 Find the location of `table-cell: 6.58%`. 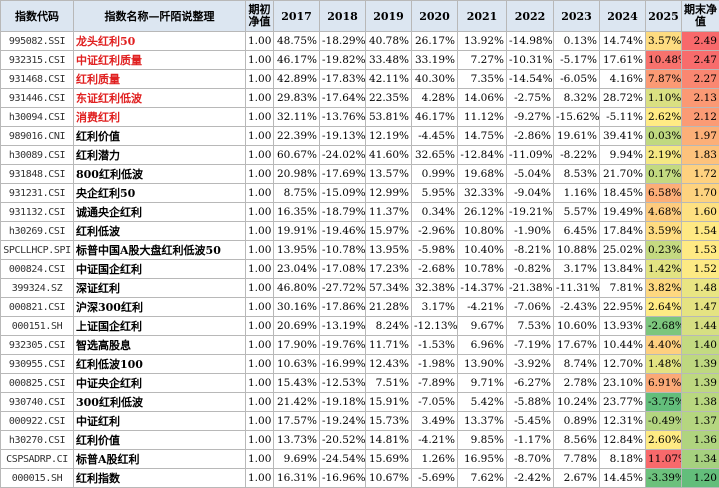

table-cell: 6.58% is located at coordinates (663, 193).